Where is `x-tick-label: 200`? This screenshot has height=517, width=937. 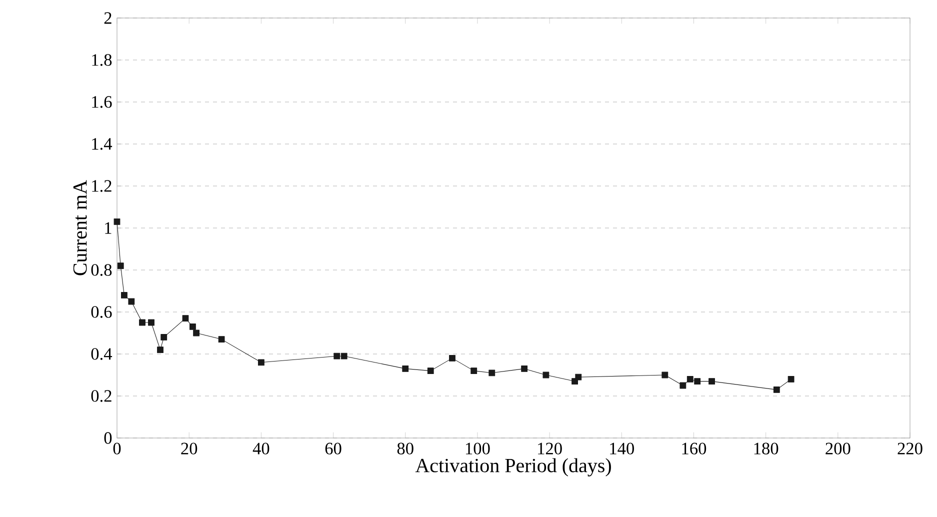 x-tick-label: 200 is located at coordinates (838, 448).